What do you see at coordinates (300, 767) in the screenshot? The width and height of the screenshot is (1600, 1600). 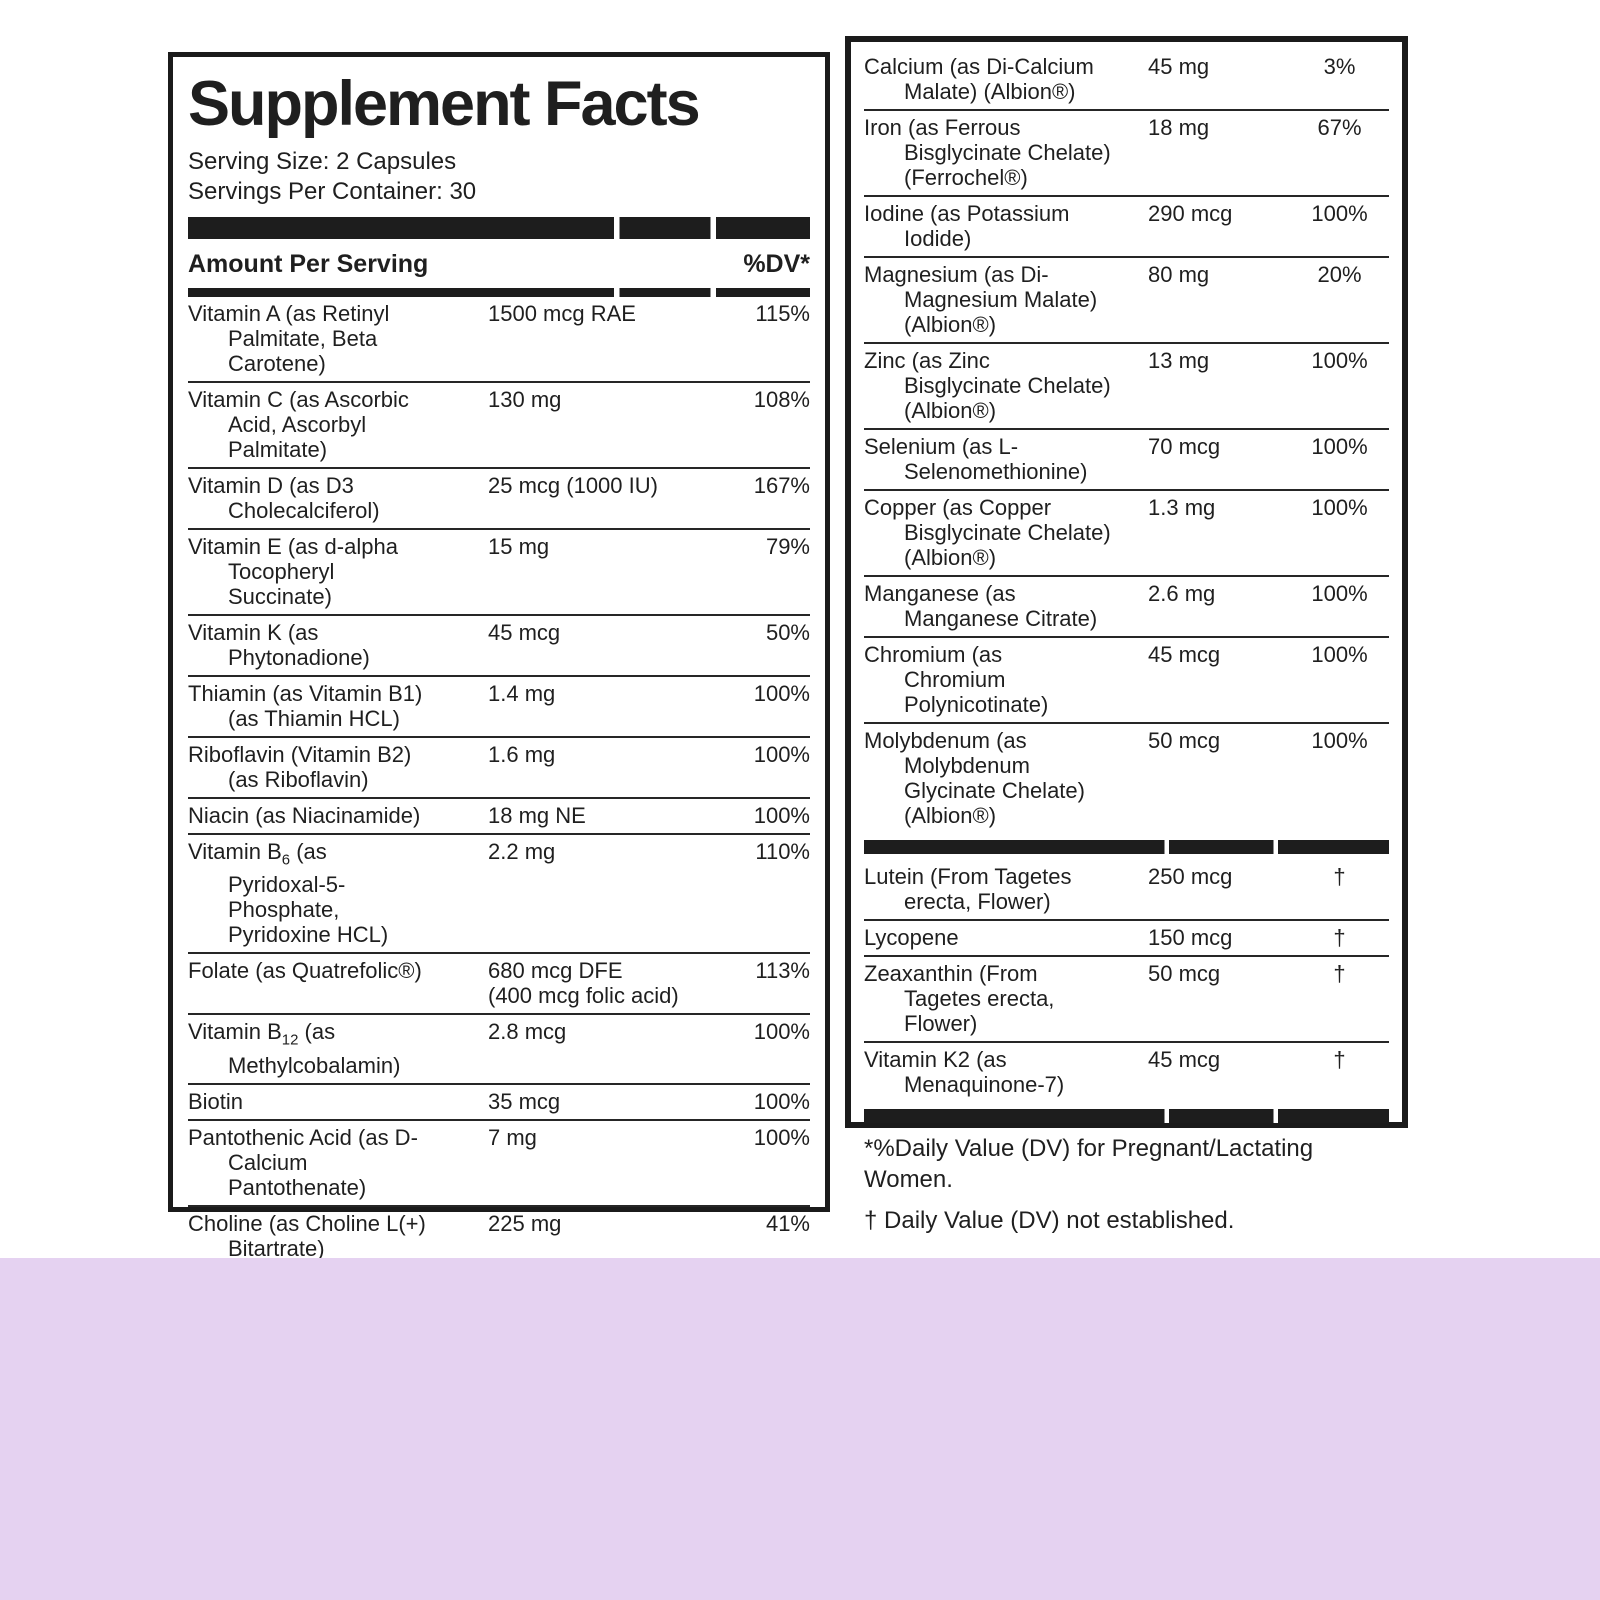 I see `nutrient-name: Riboflavin (Vitamin B2) (as Riboflavin)` at bounding box center [300, 767].